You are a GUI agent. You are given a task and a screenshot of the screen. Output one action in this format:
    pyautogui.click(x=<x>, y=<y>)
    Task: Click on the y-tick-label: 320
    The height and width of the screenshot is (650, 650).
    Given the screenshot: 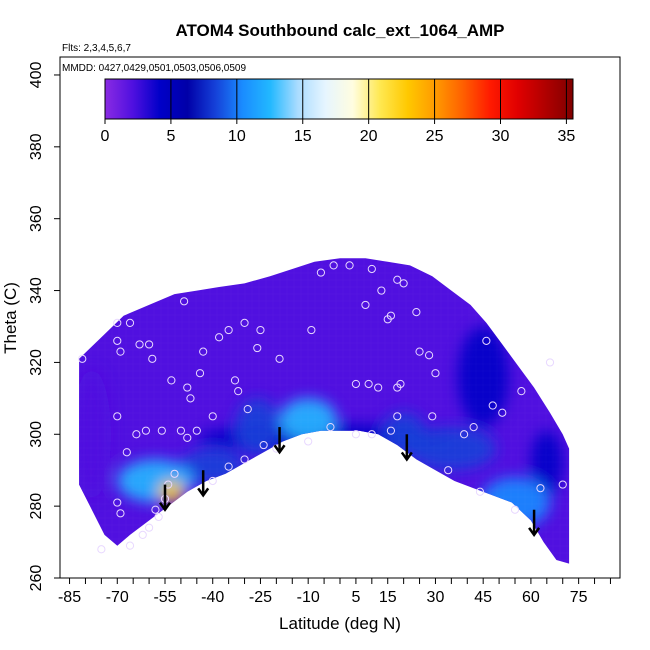 What is the action you would take?
    pyautogui.click(x=36, y=362)
    